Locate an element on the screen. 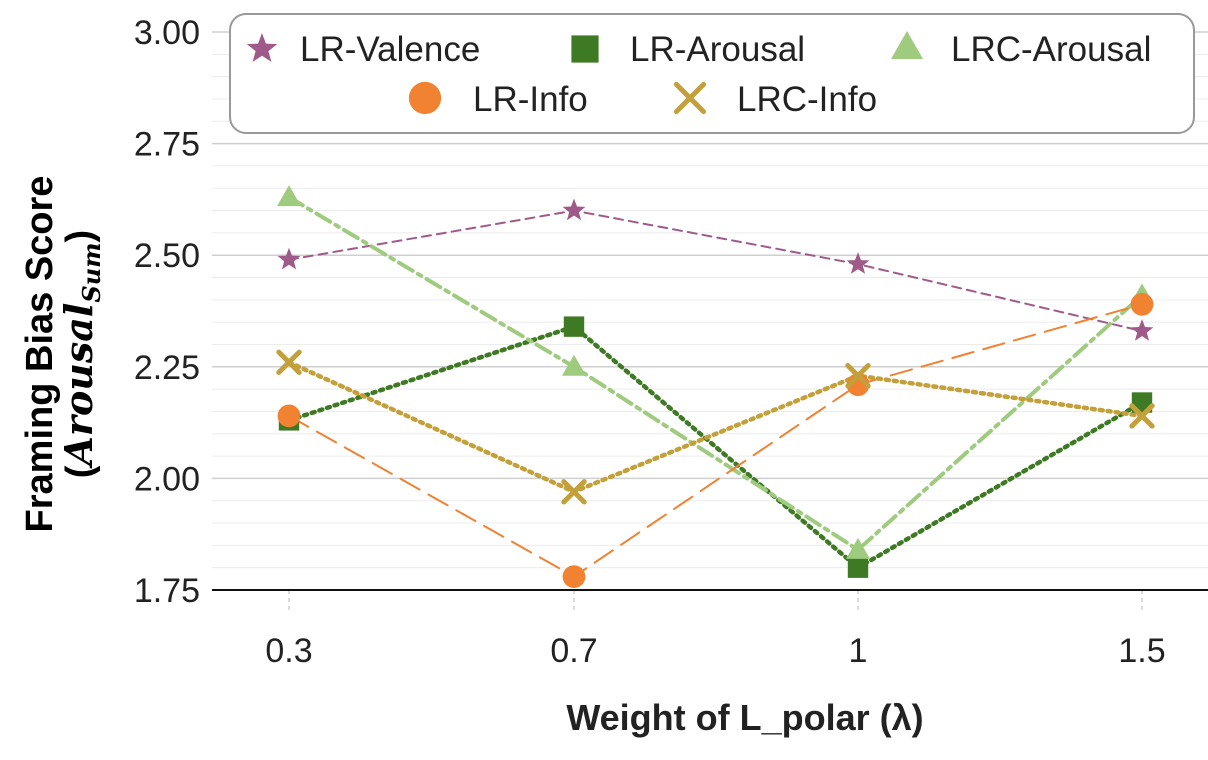 The image size is (1208, 760). legend-item-lrc-info: LRC-Info is located at coordinates (775, 99).